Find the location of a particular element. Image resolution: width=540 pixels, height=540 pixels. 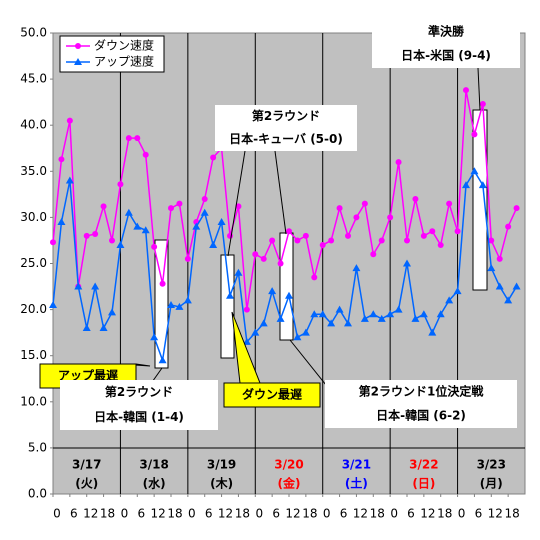

day-date: 3/21 is located at coordinates (356, 465).